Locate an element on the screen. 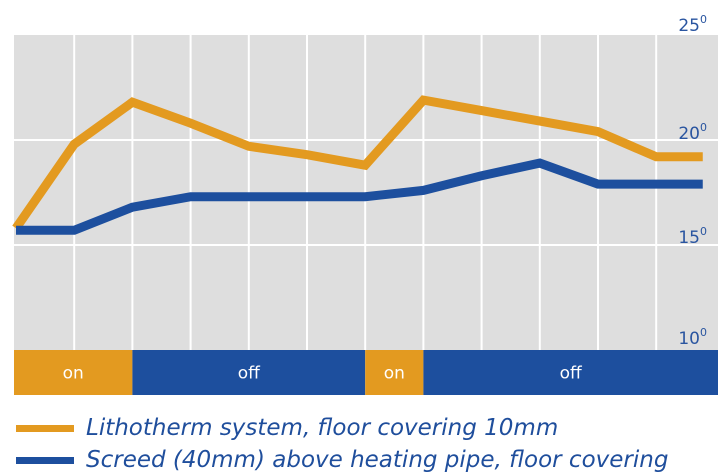  y-tick-label: 100 is located at coordinates (692, 337).